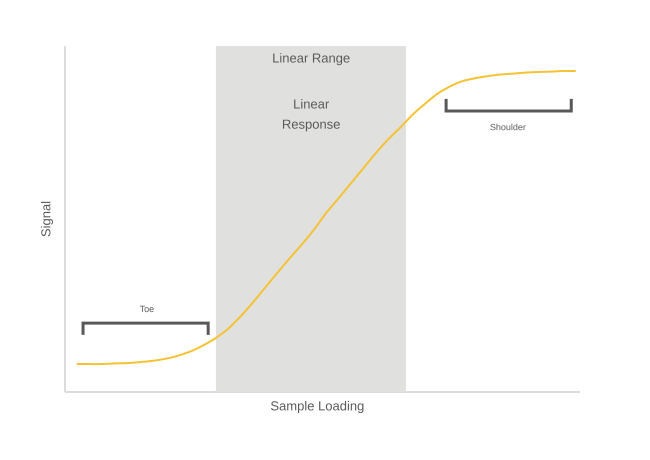  Describe the element at coordinates (147, 309) in the screenshot. I see `annotation: Toe` at that location.